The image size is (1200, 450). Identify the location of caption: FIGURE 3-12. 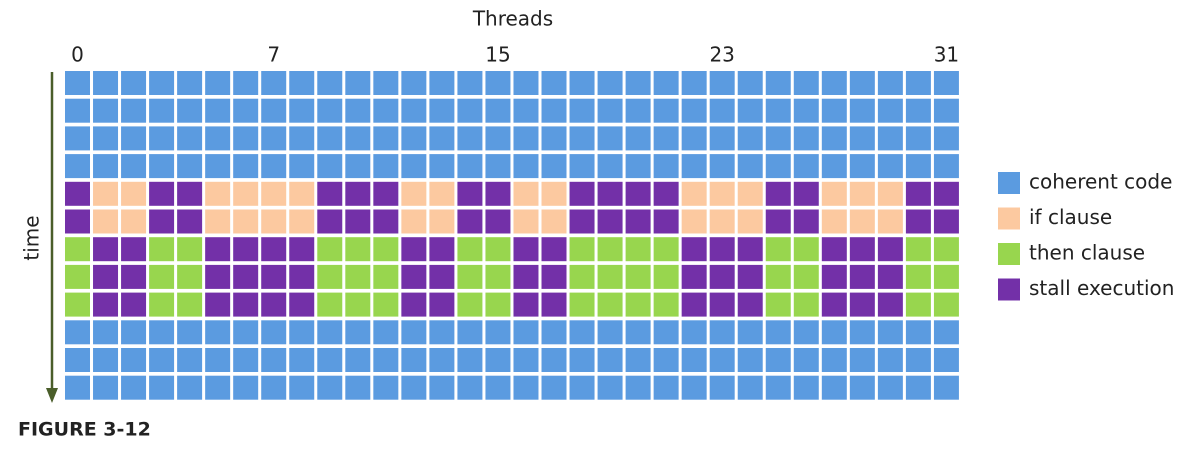
(84, 430).